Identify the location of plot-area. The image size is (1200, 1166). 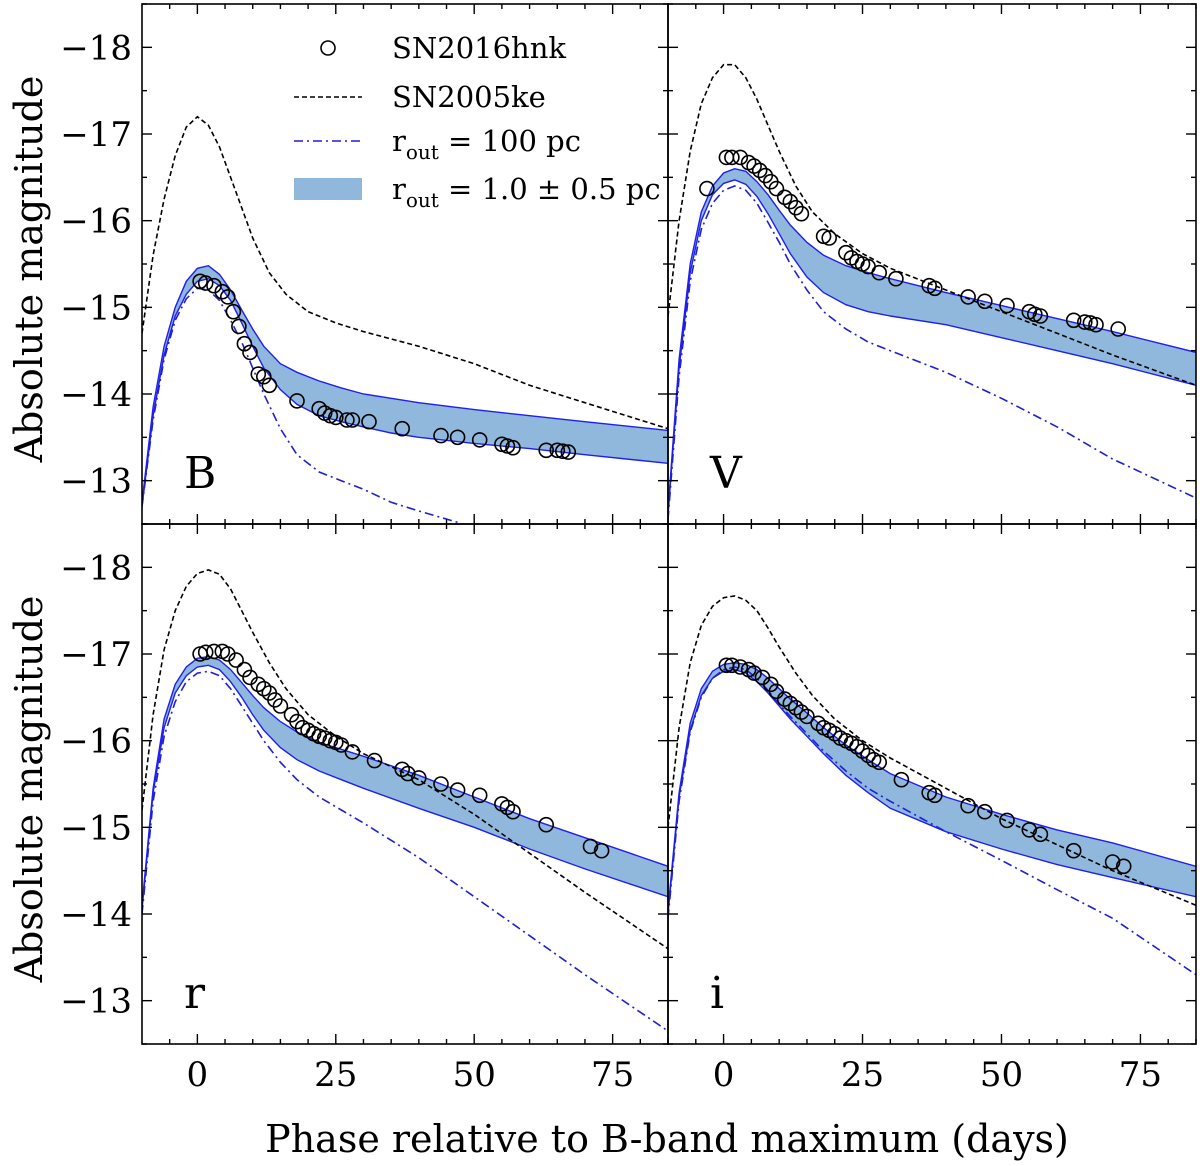
(932, 785).